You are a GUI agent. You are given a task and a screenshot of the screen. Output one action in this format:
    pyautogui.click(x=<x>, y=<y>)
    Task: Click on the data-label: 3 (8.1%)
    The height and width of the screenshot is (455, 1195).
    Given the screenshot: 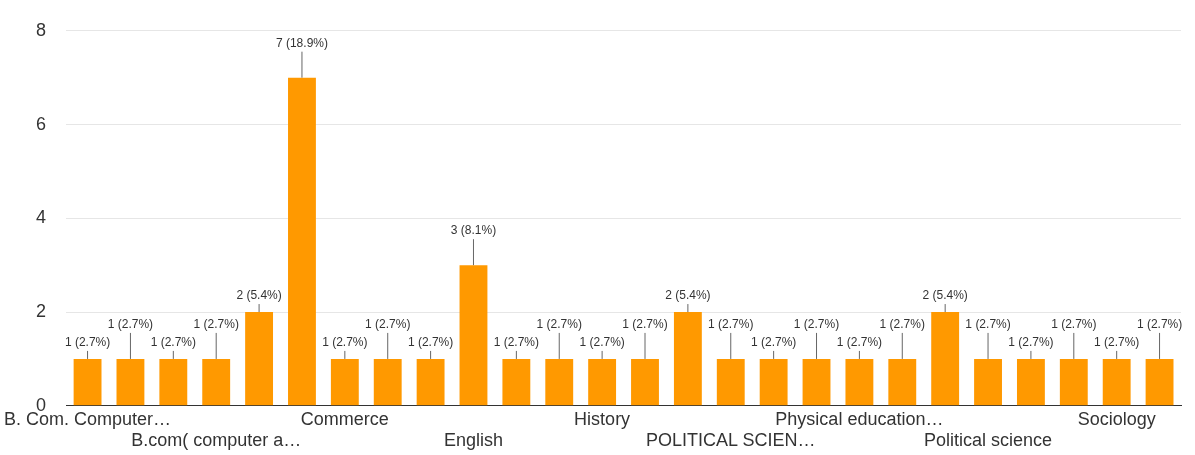 What is the action you would take?
    pyautogui.click(x=473, y=230)
    